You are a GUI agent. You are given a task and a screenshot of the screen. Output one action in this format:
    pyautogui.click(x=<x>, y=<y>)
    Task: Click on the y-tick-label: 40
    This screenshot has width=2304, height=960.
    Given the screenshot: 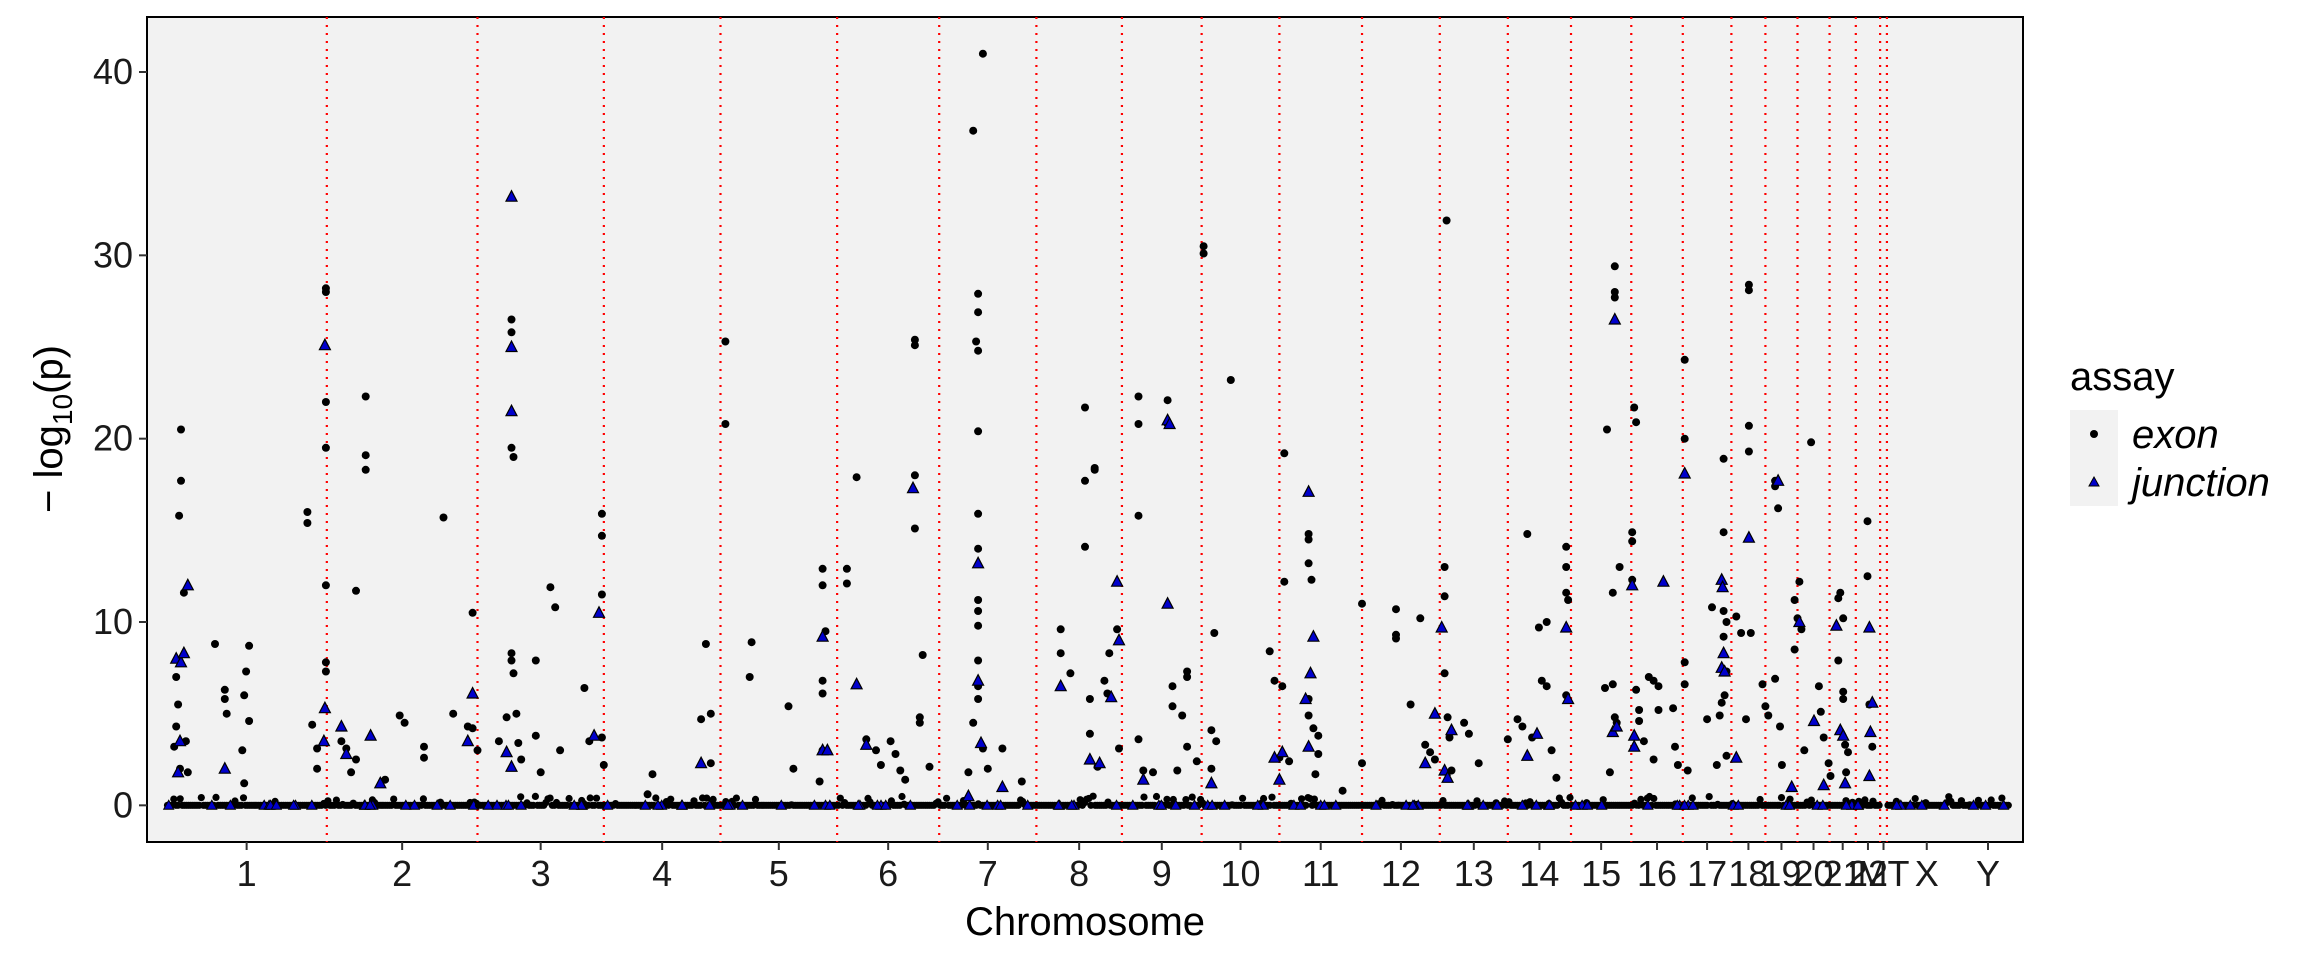 What is the action you would take?
    pyautogui.click(x=113, y=71)
    